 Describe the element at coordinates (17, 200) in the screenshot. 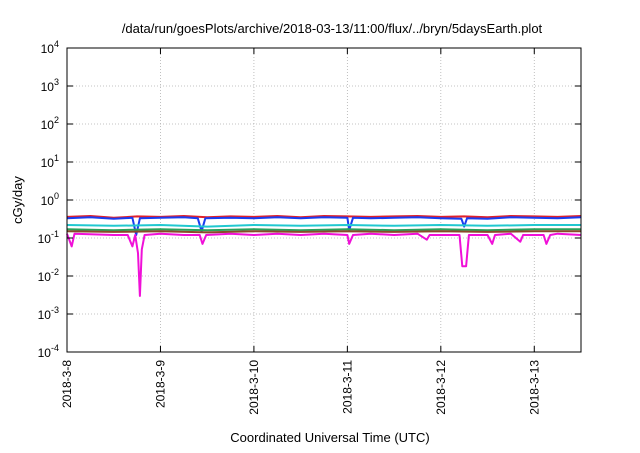

I see `y-axis-label: cGy/day` at that location.